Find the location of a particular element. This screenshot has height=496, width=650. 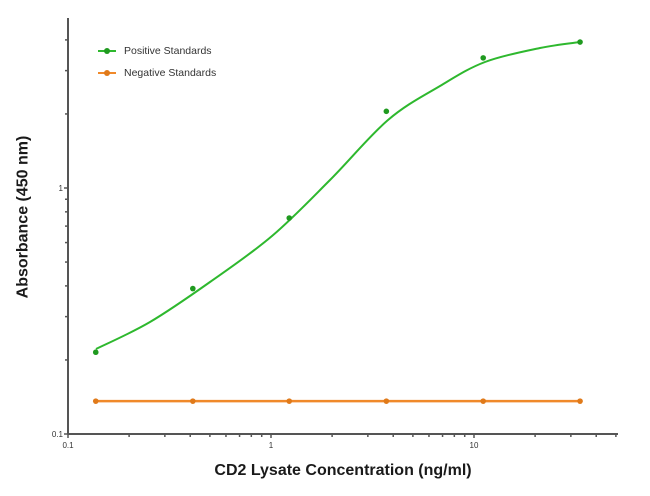

x-tick-label: 10 is located at coordinates (474, 445).